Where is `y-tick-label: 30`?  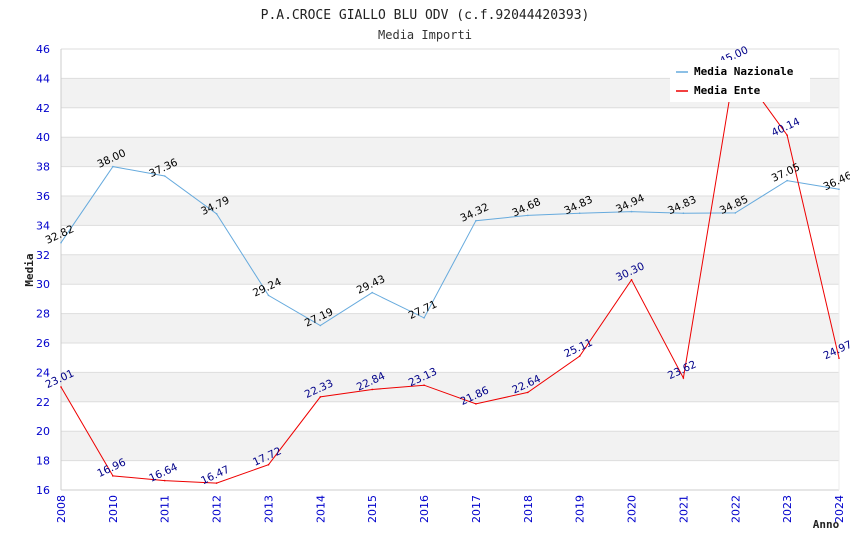
y-tick-label: 30 is located at coordinates (43, 284).